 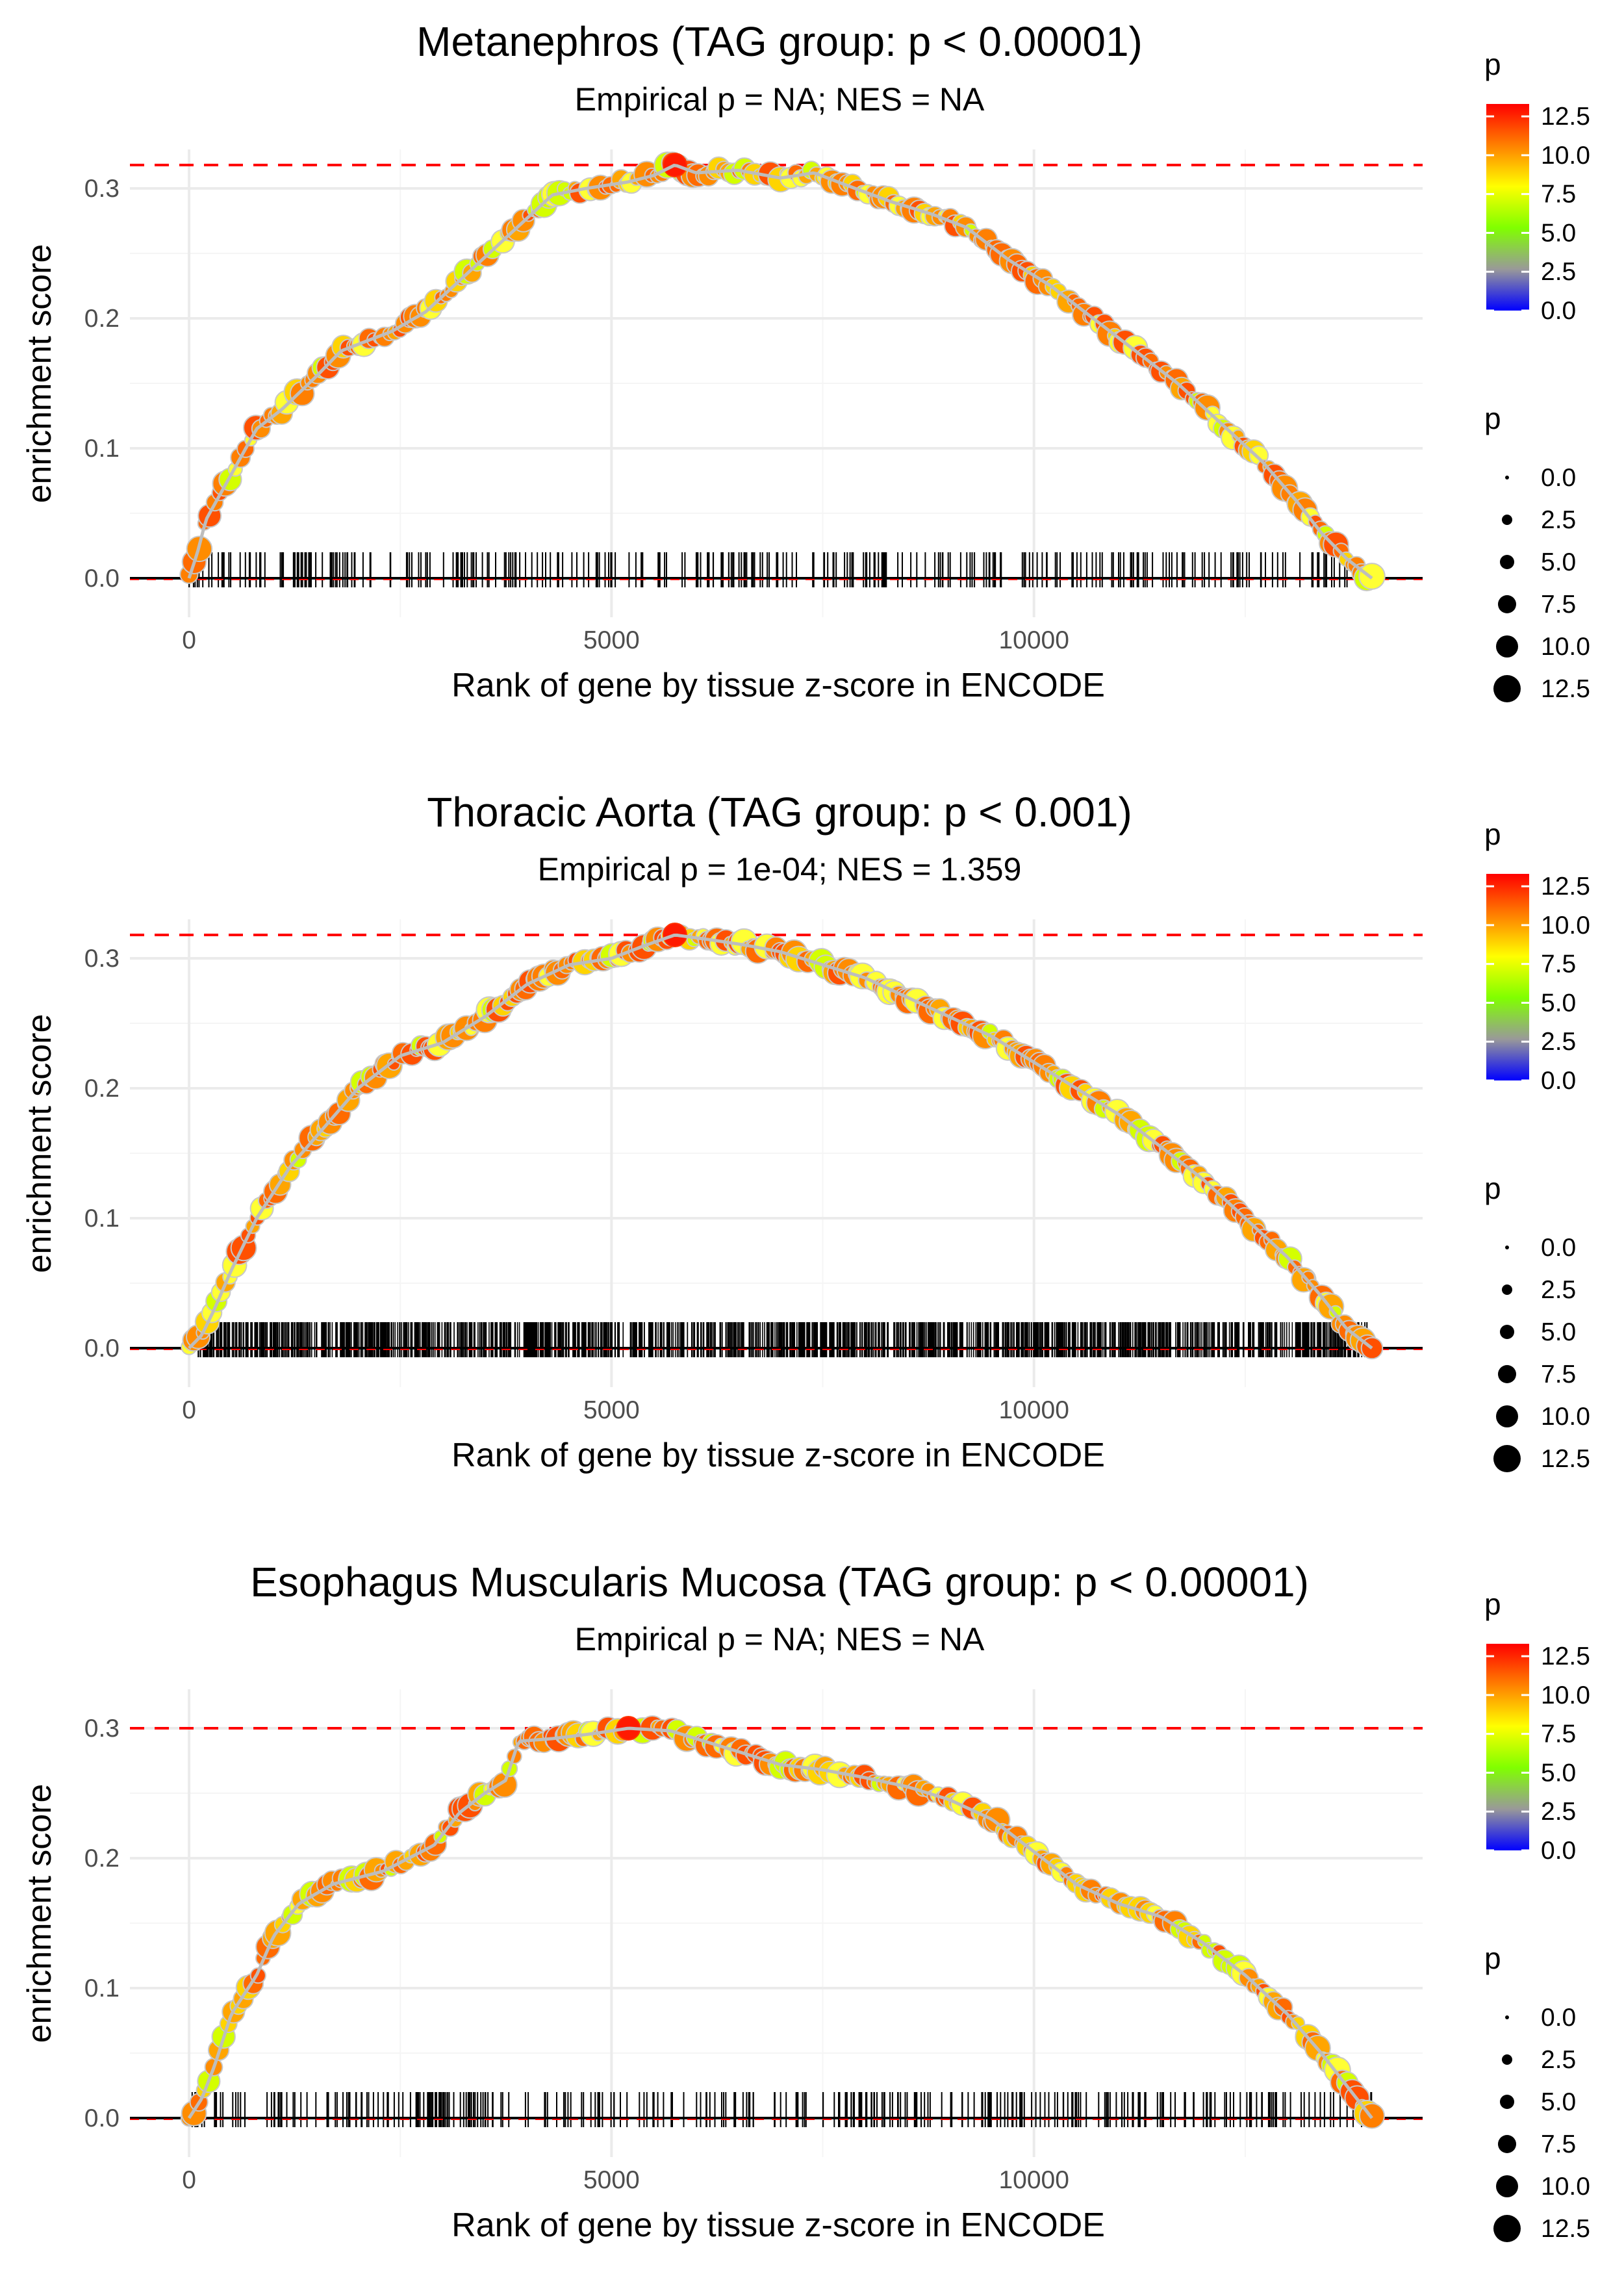 What do you see at coordinates (779, 812) in the screenshot?
I see `panel-title: Thoracic Aorta (TAG group: p < 0.001)` at bounding box center [779, 812].